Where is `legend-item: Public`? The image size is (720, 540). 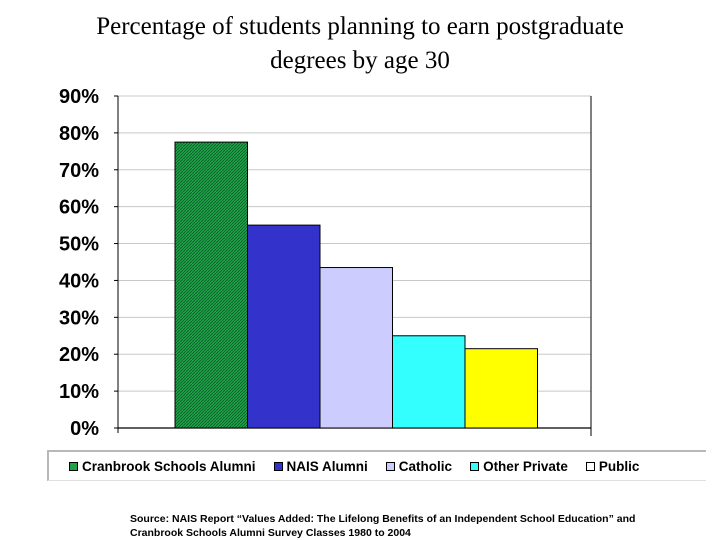
legend-item: Public is located at coordinates (612, 466).